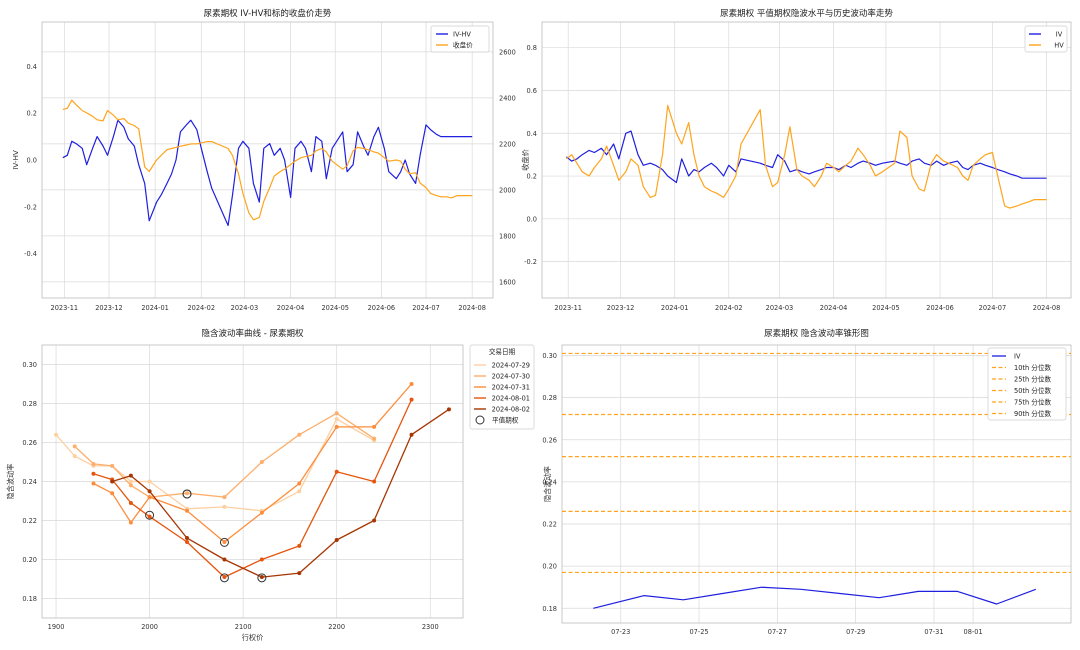  Describe the element at coordinates (32, 67) in the screenshot. I see `y-left-tick-label: 0.4` at that location.